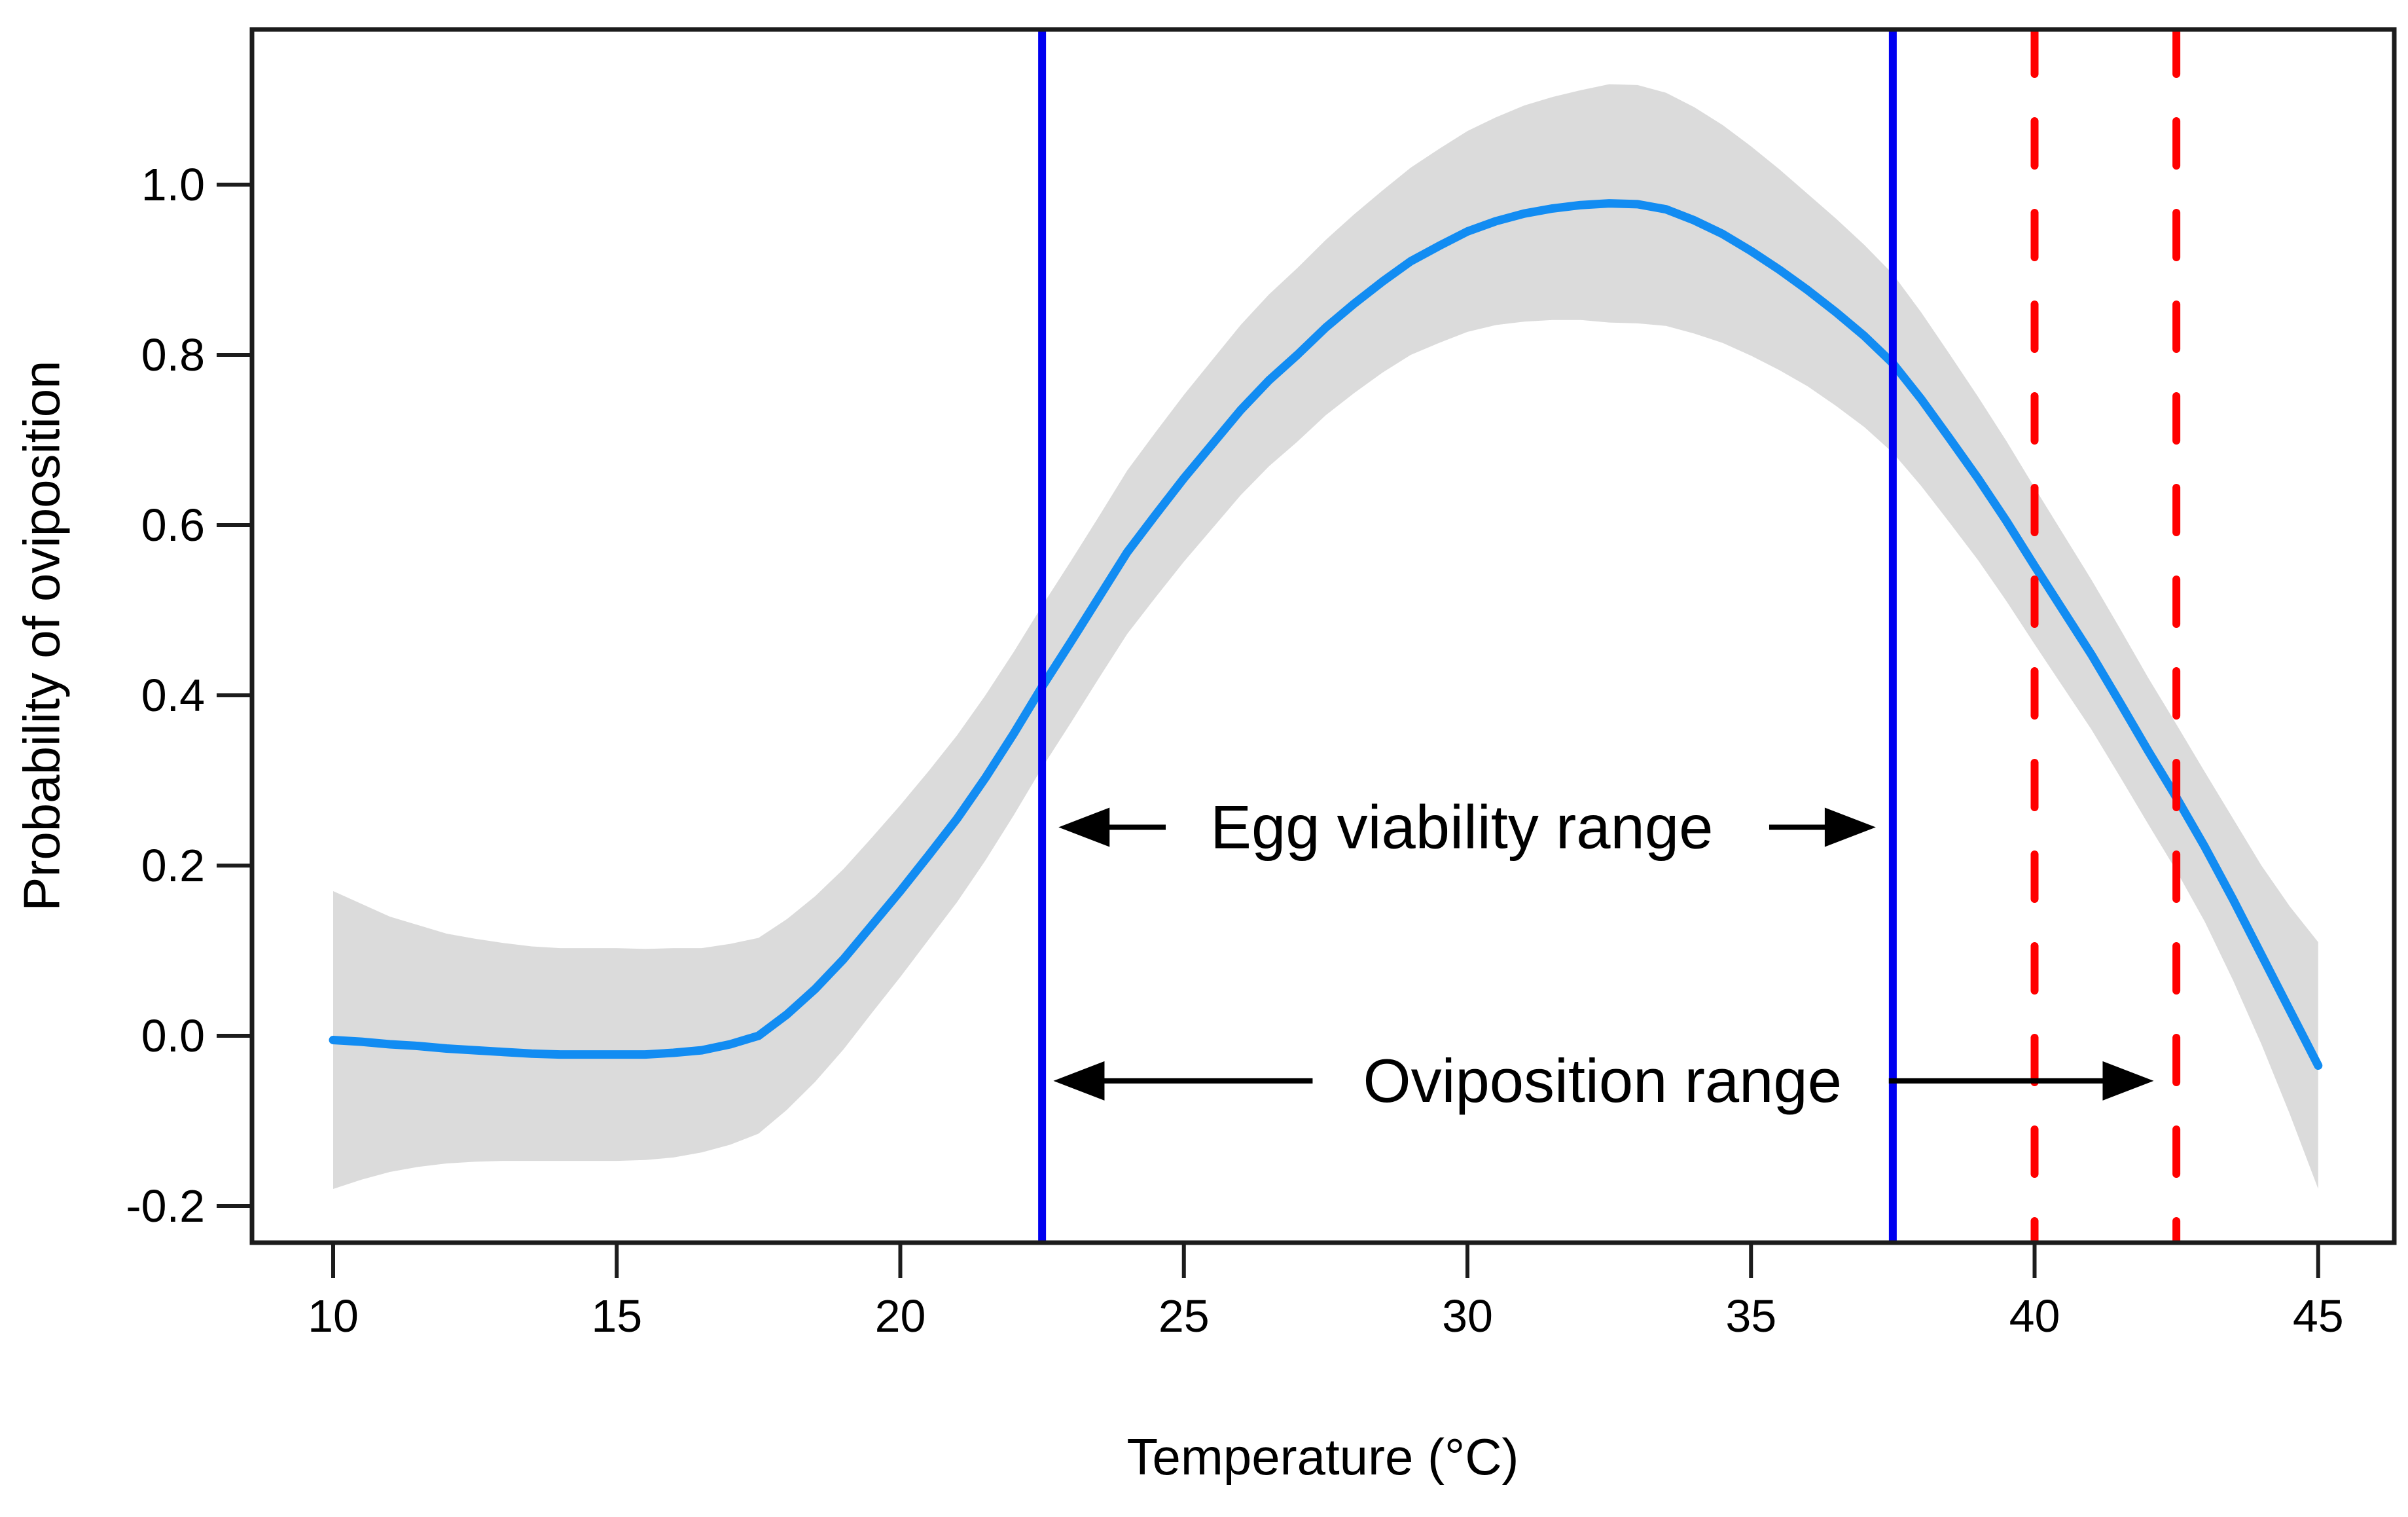  Describe the element at coordinates (173, 865) in the screenshot. I see `y-tick-label: 0.2` at that location.